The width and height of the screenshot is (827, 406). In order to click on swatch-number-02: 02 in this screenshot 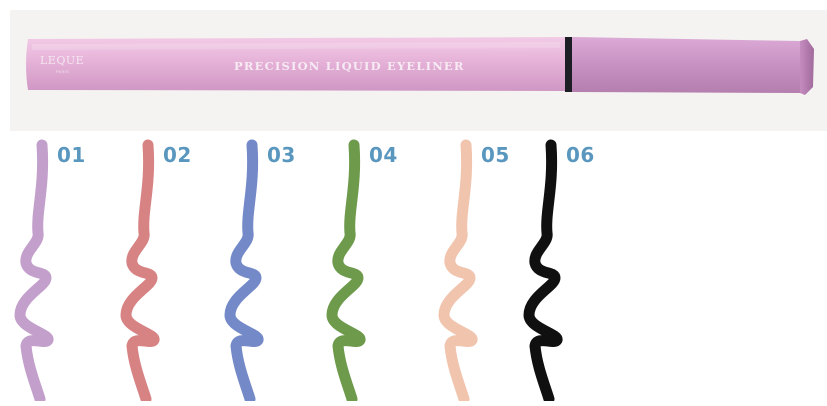, I will do `click(177, 155)`.